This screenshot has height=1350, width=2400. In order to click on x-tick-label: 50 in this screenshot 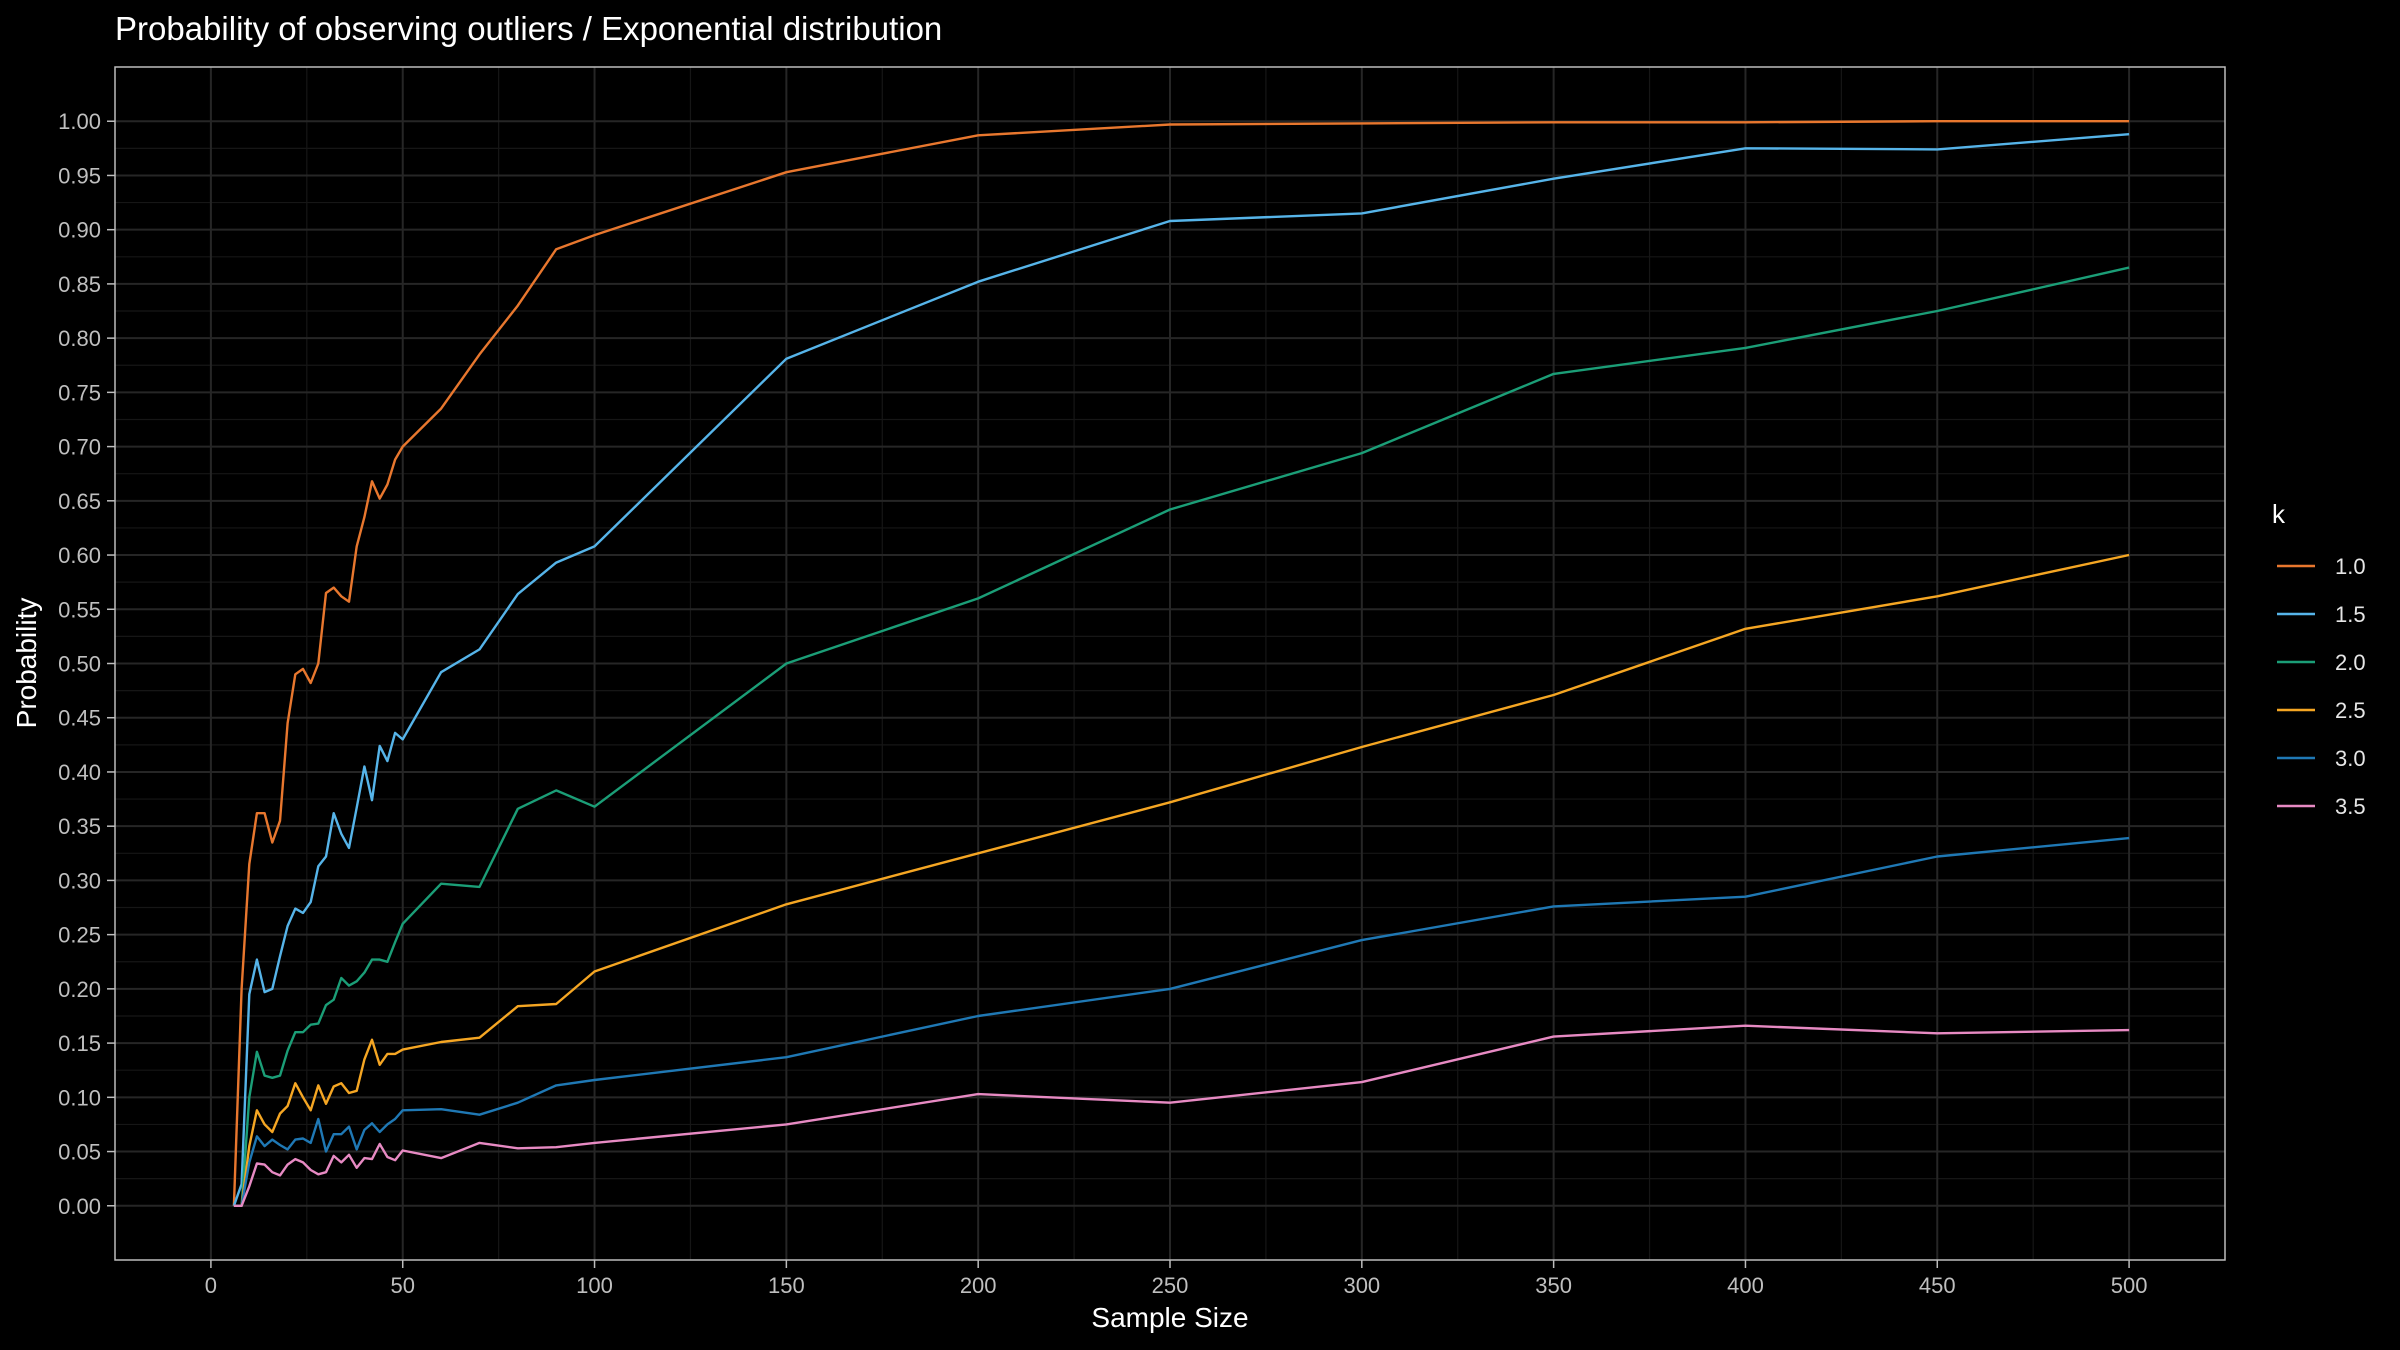, I will do `click(402, 1285)`.